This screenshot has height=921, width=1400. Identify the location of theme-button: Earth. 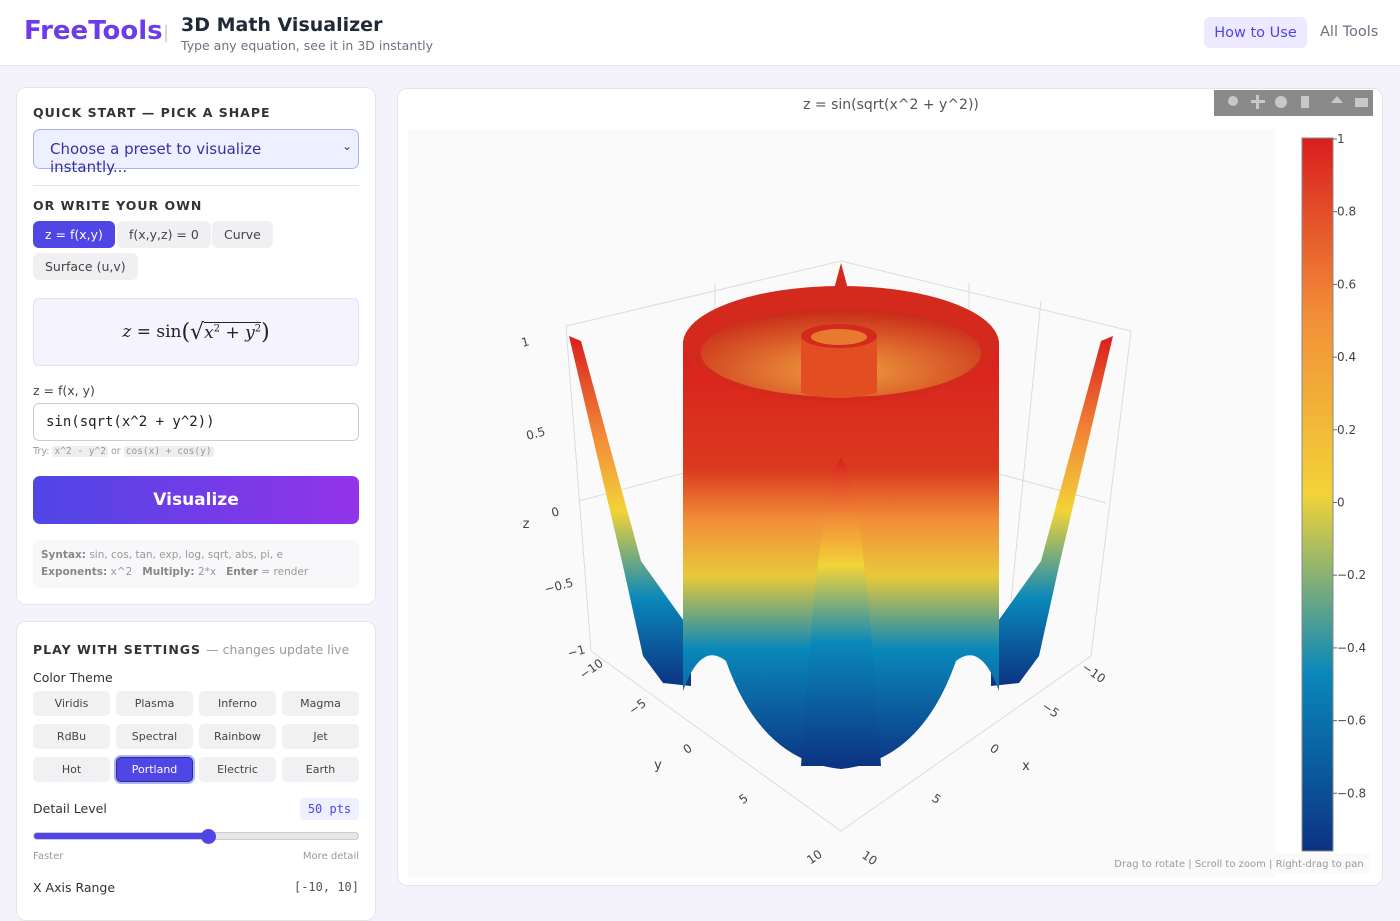
(320, 769).